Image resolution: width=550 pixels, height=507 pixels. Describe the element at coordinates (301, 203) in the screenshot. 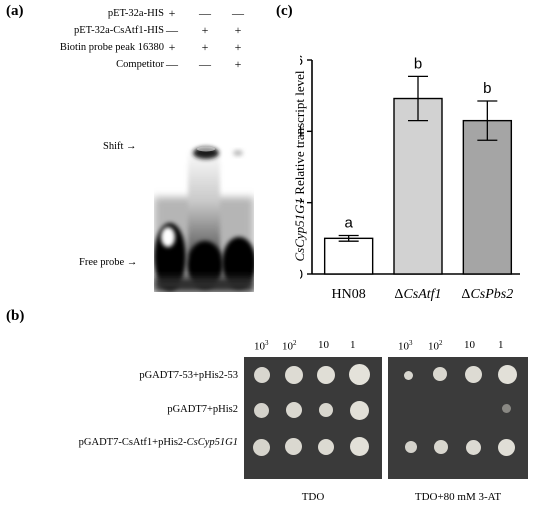

I see `y-tick-label: 2` at that location.